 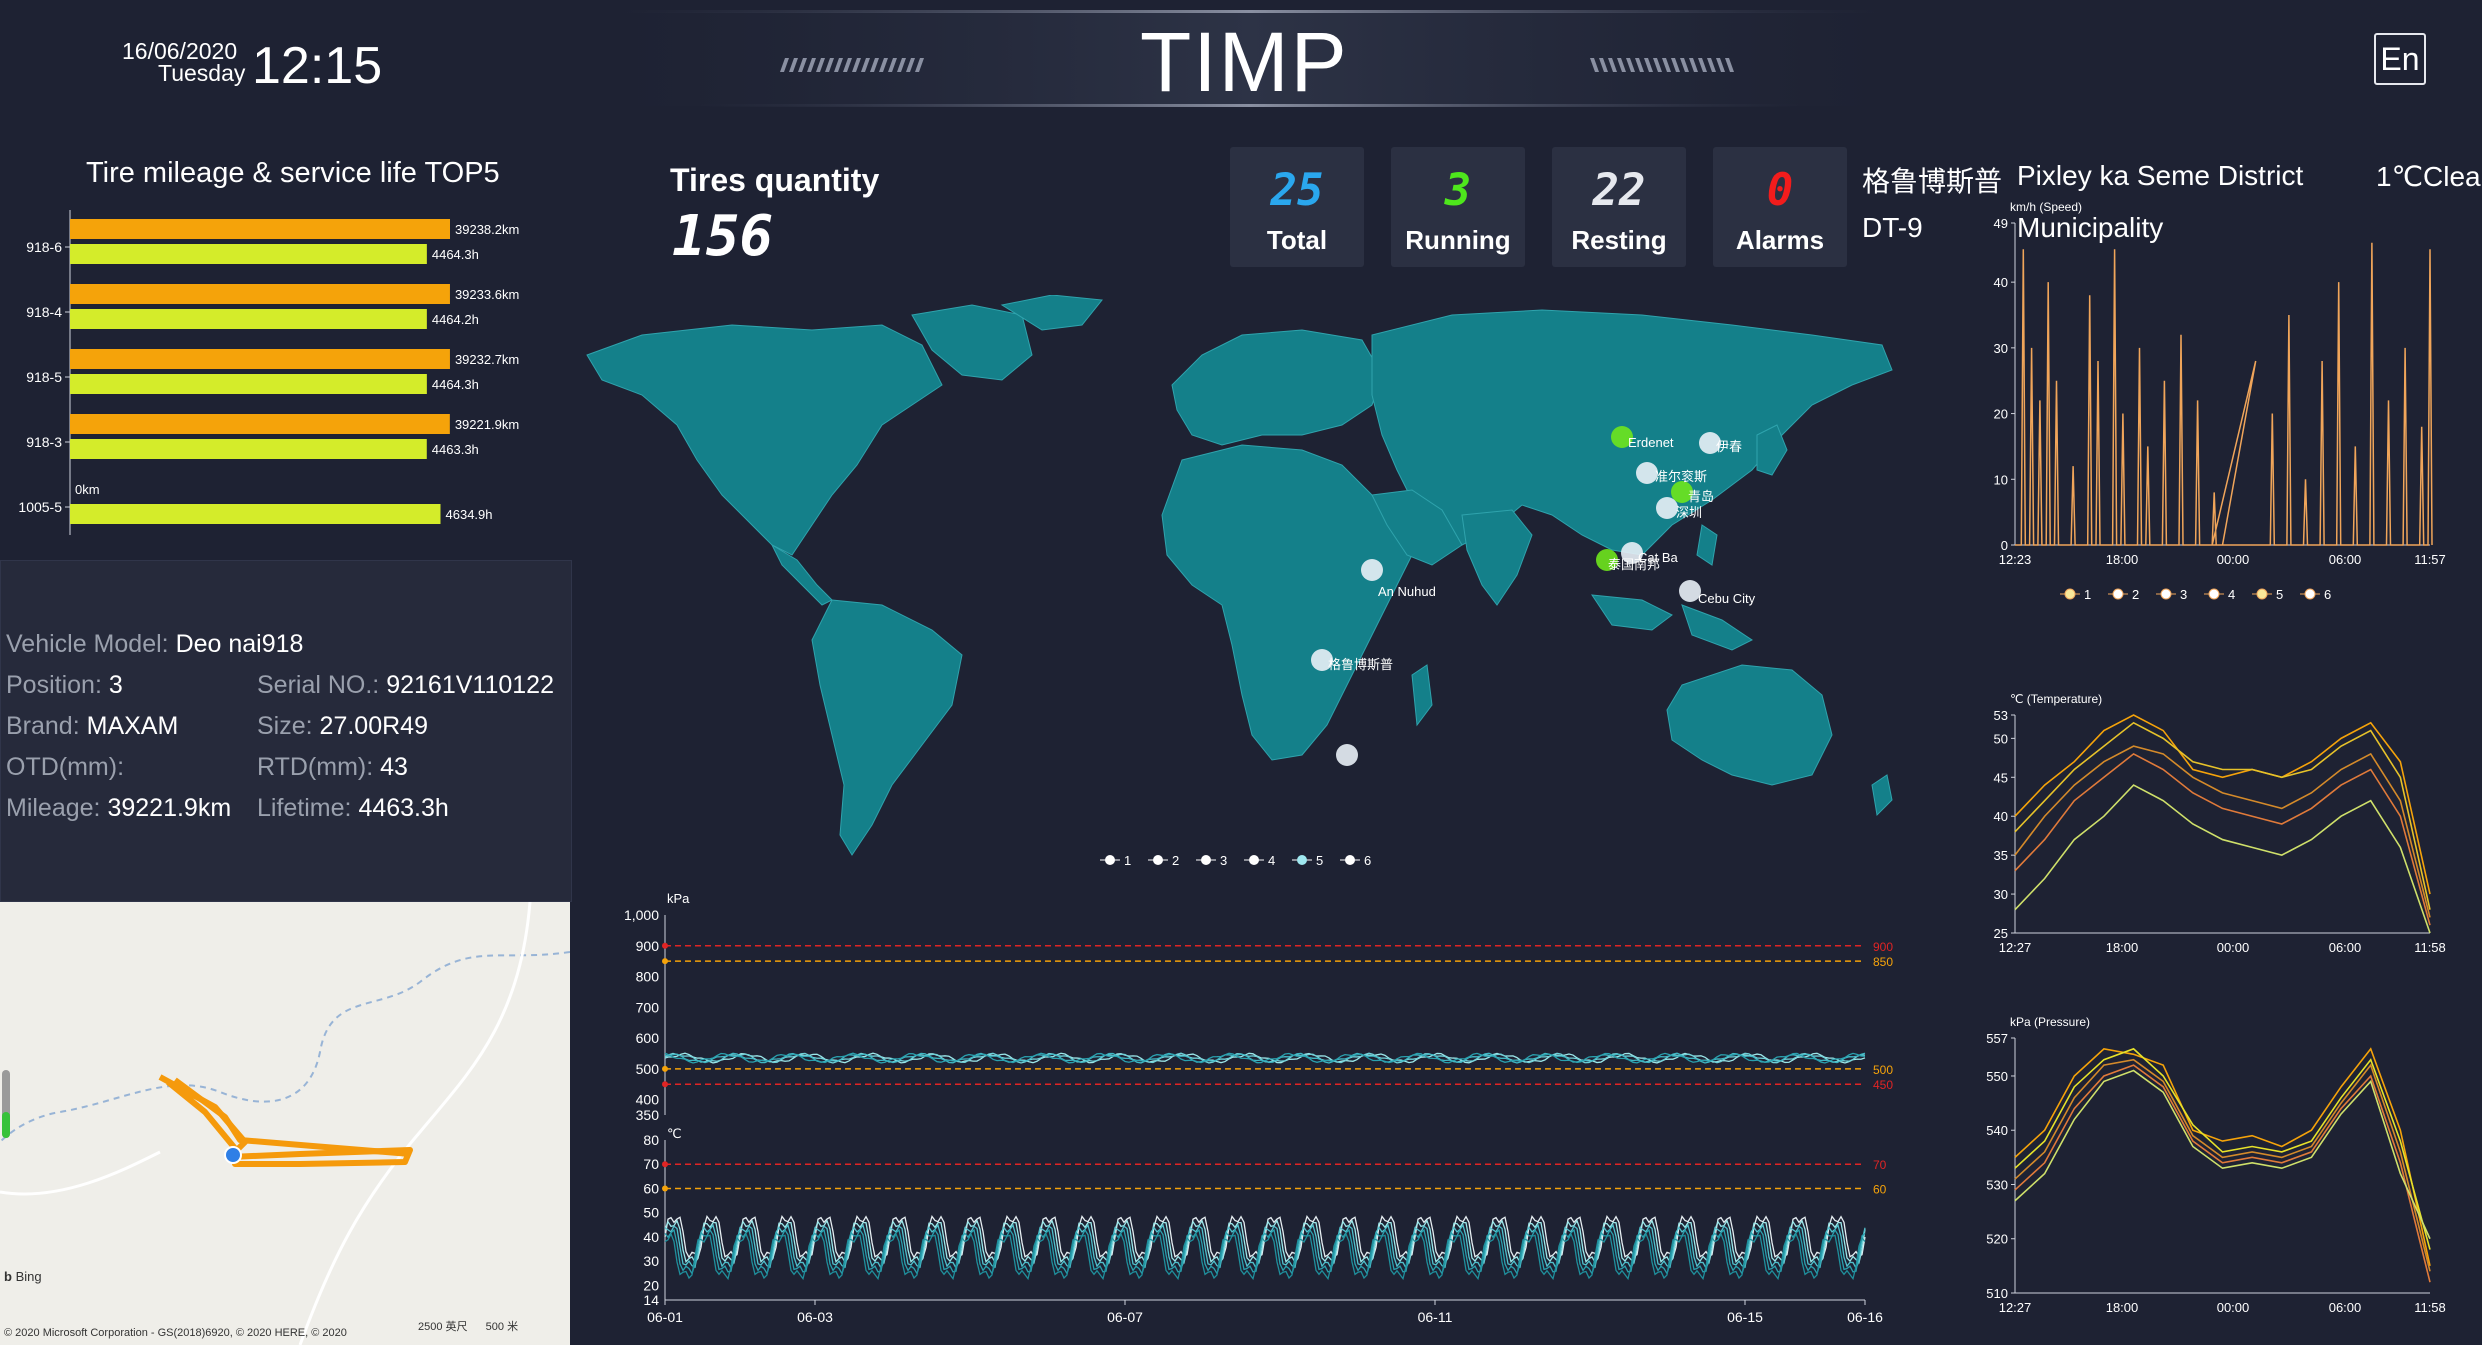 I want to click on serial-label: Serial NO.:, so click(x=318, y=685).